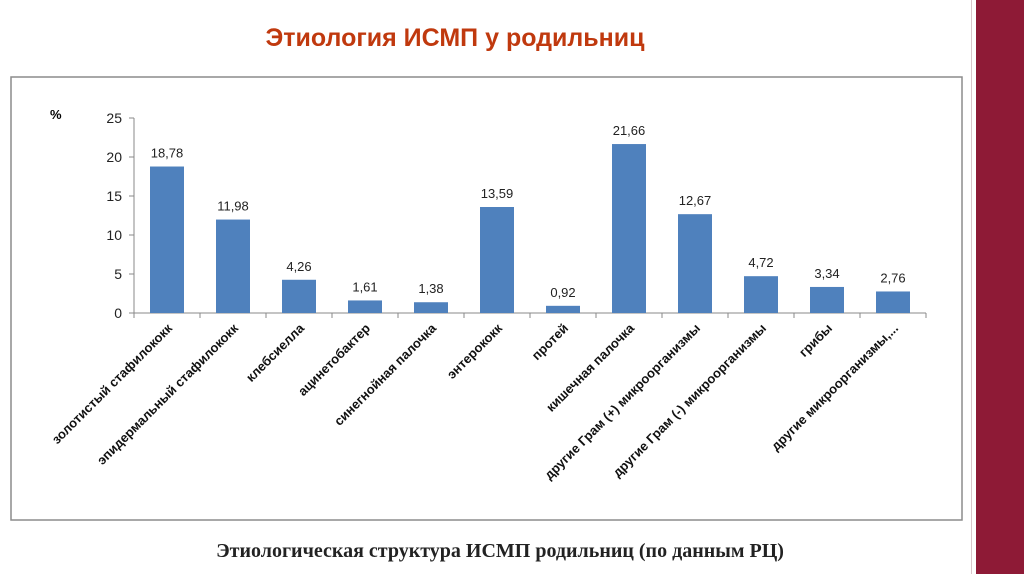 This screenshot has height=574, width=1024. What do you see at coordinates (298, 266) in the screenshot?
I see `data-label: 4,26` at bounding box center [298, 266].